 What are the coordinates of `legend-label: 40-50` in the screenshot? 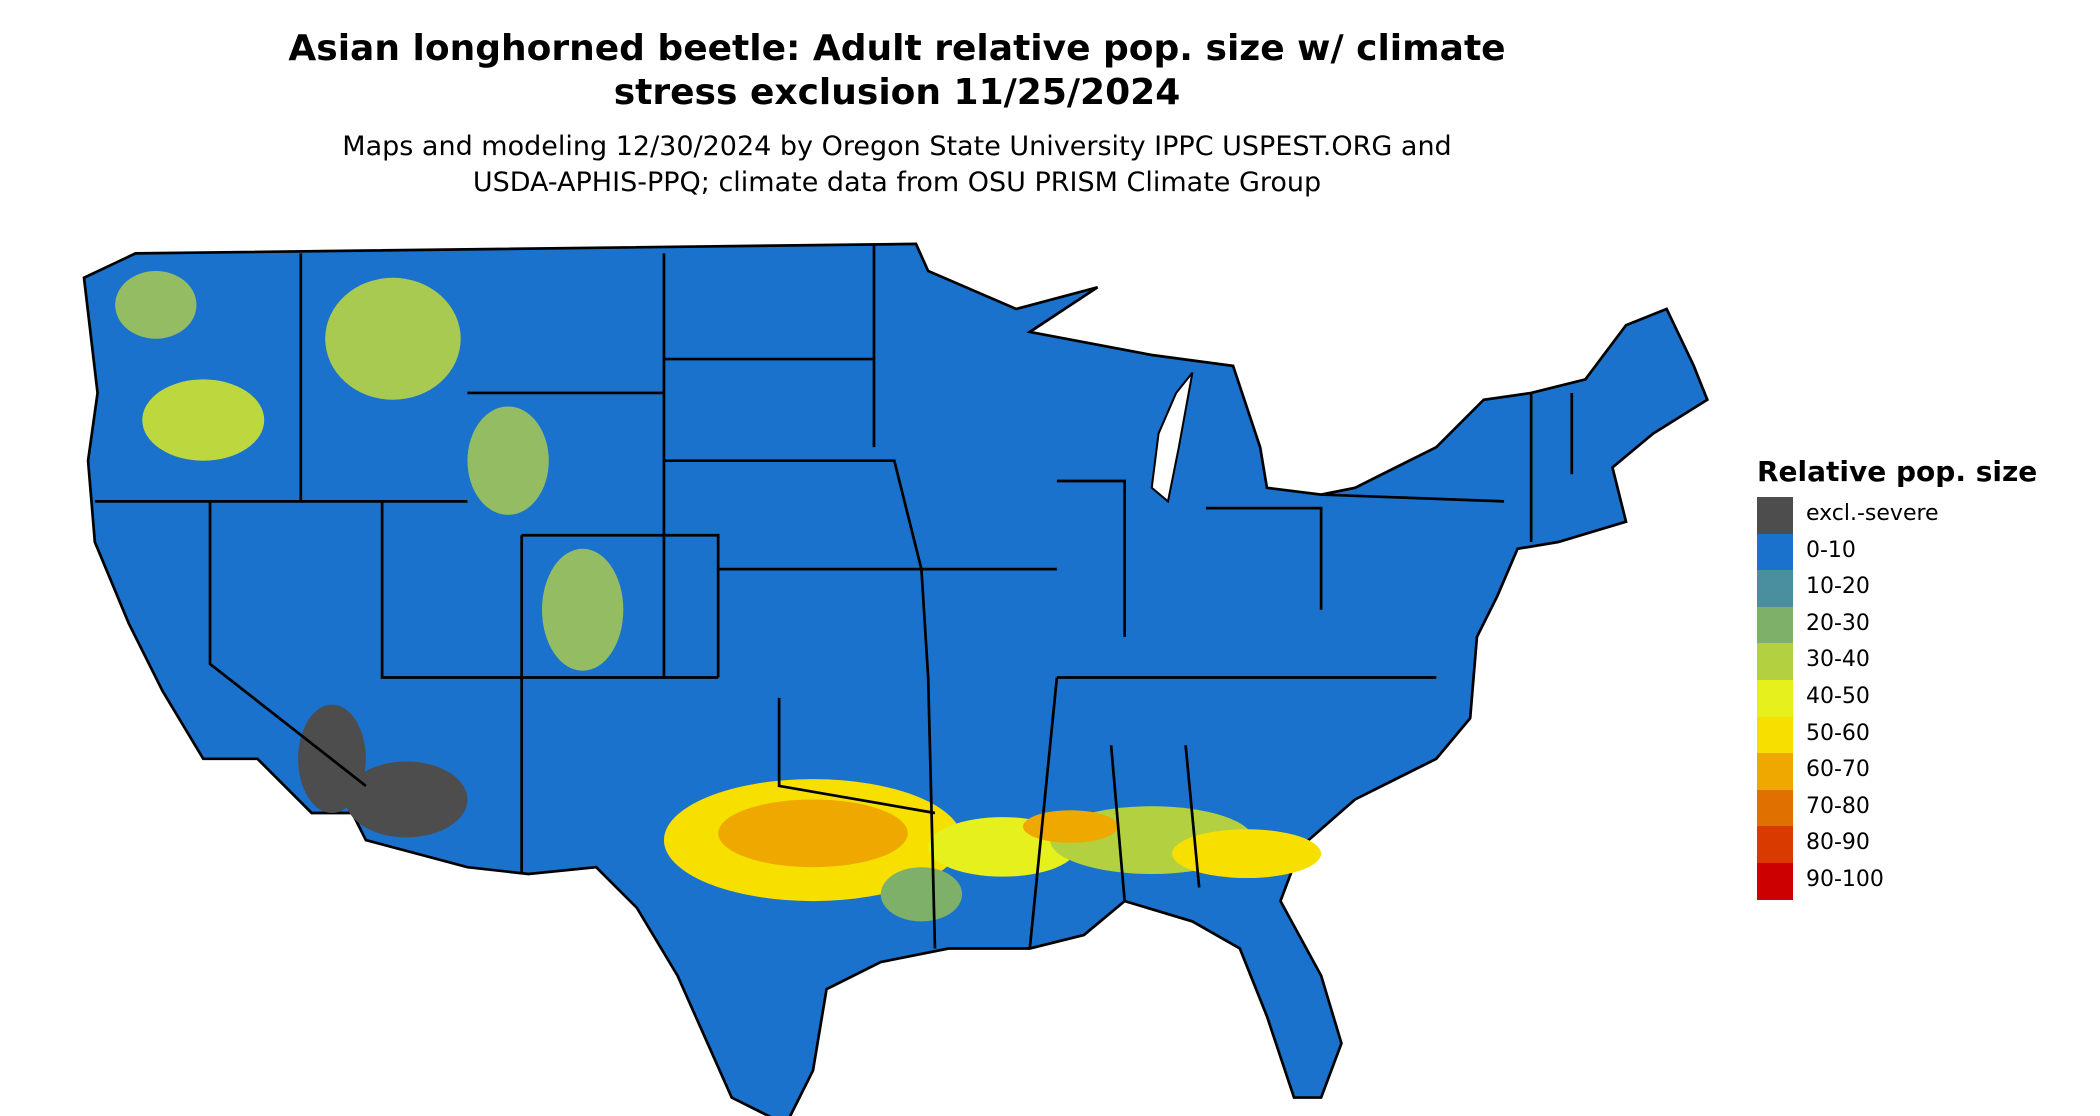 It's located at (1838, 696).